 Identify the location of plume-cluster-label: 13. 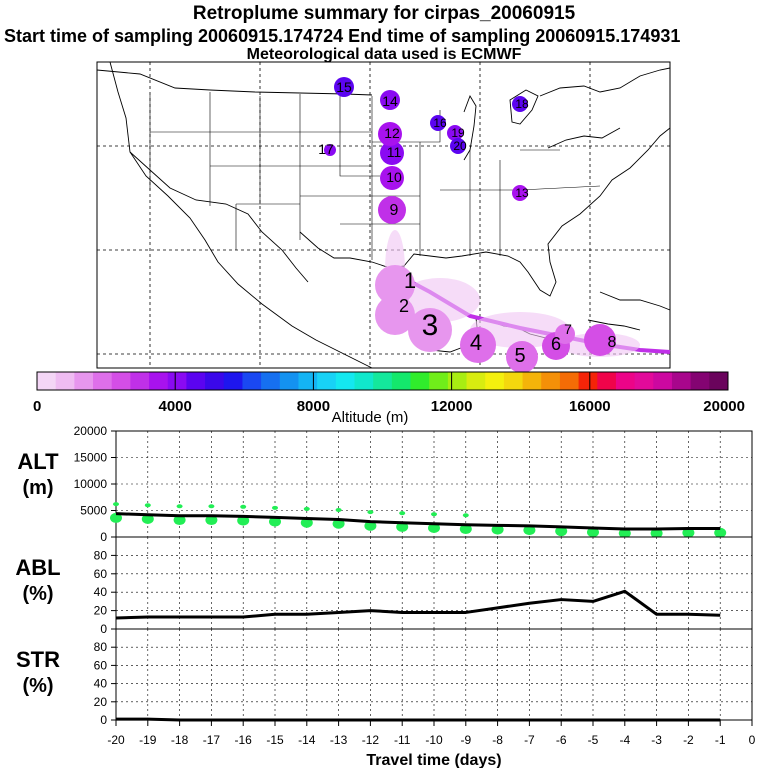
(522, 193).